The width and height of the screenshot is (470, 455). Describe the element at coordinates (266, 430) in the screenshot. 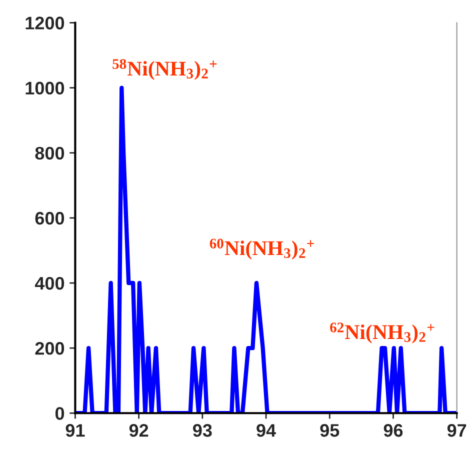

I see `x-tick-label: 94` at that location.